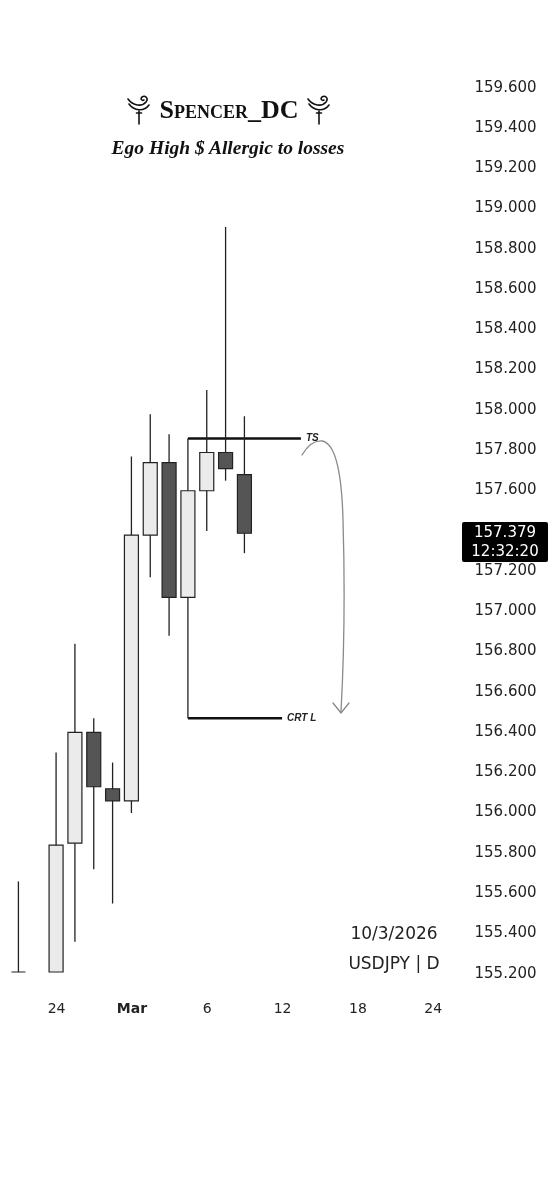  I want to click on price-tag: 157.379 12:32:20, so click(505, 542).